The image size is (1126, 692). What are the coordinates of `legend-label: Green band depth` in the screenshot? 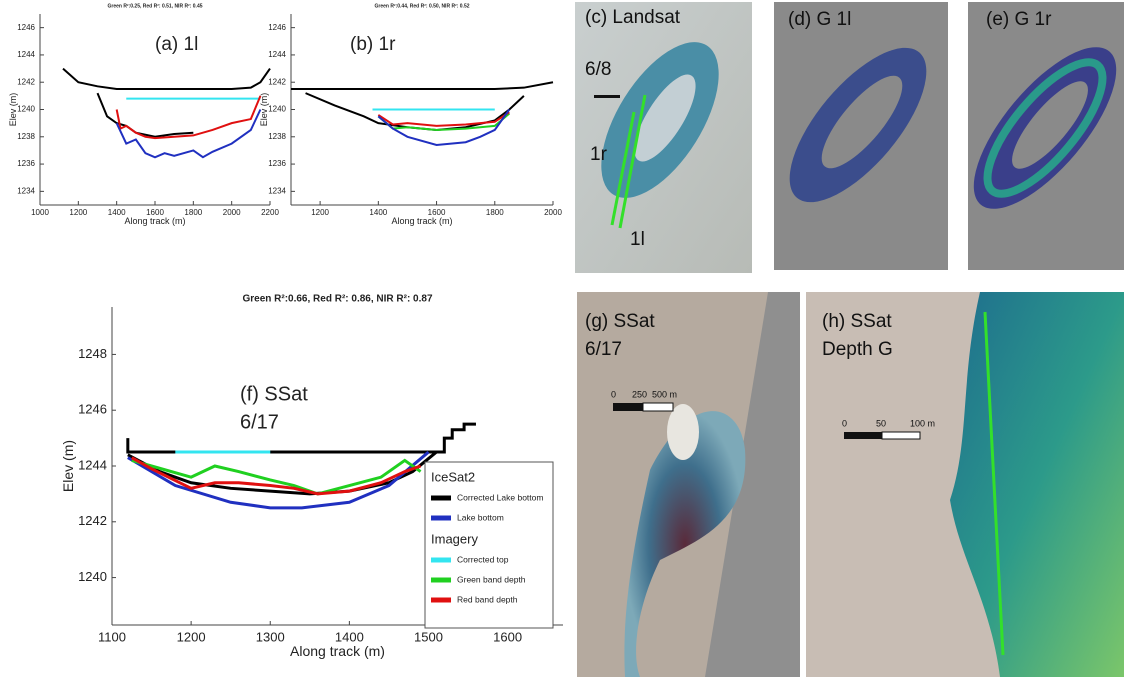 It's located at (491, 579).